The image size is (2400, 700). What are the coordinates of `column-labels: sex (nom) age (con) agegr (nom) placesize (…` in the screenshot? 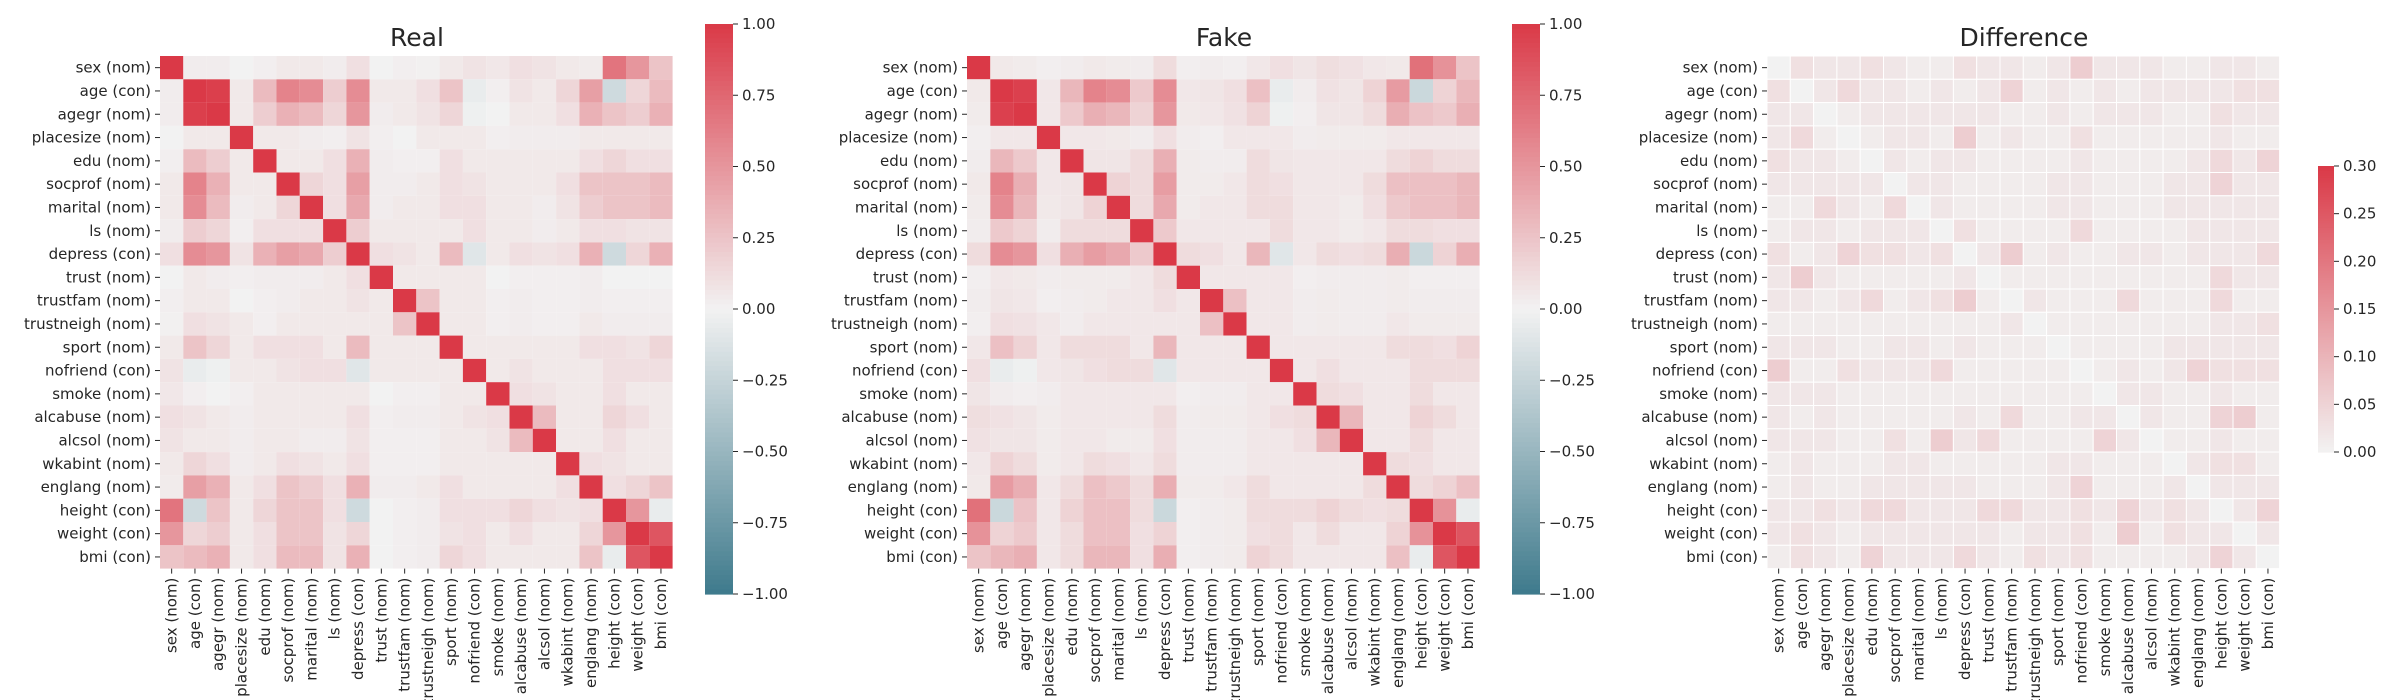 It's located at (1223, 634).